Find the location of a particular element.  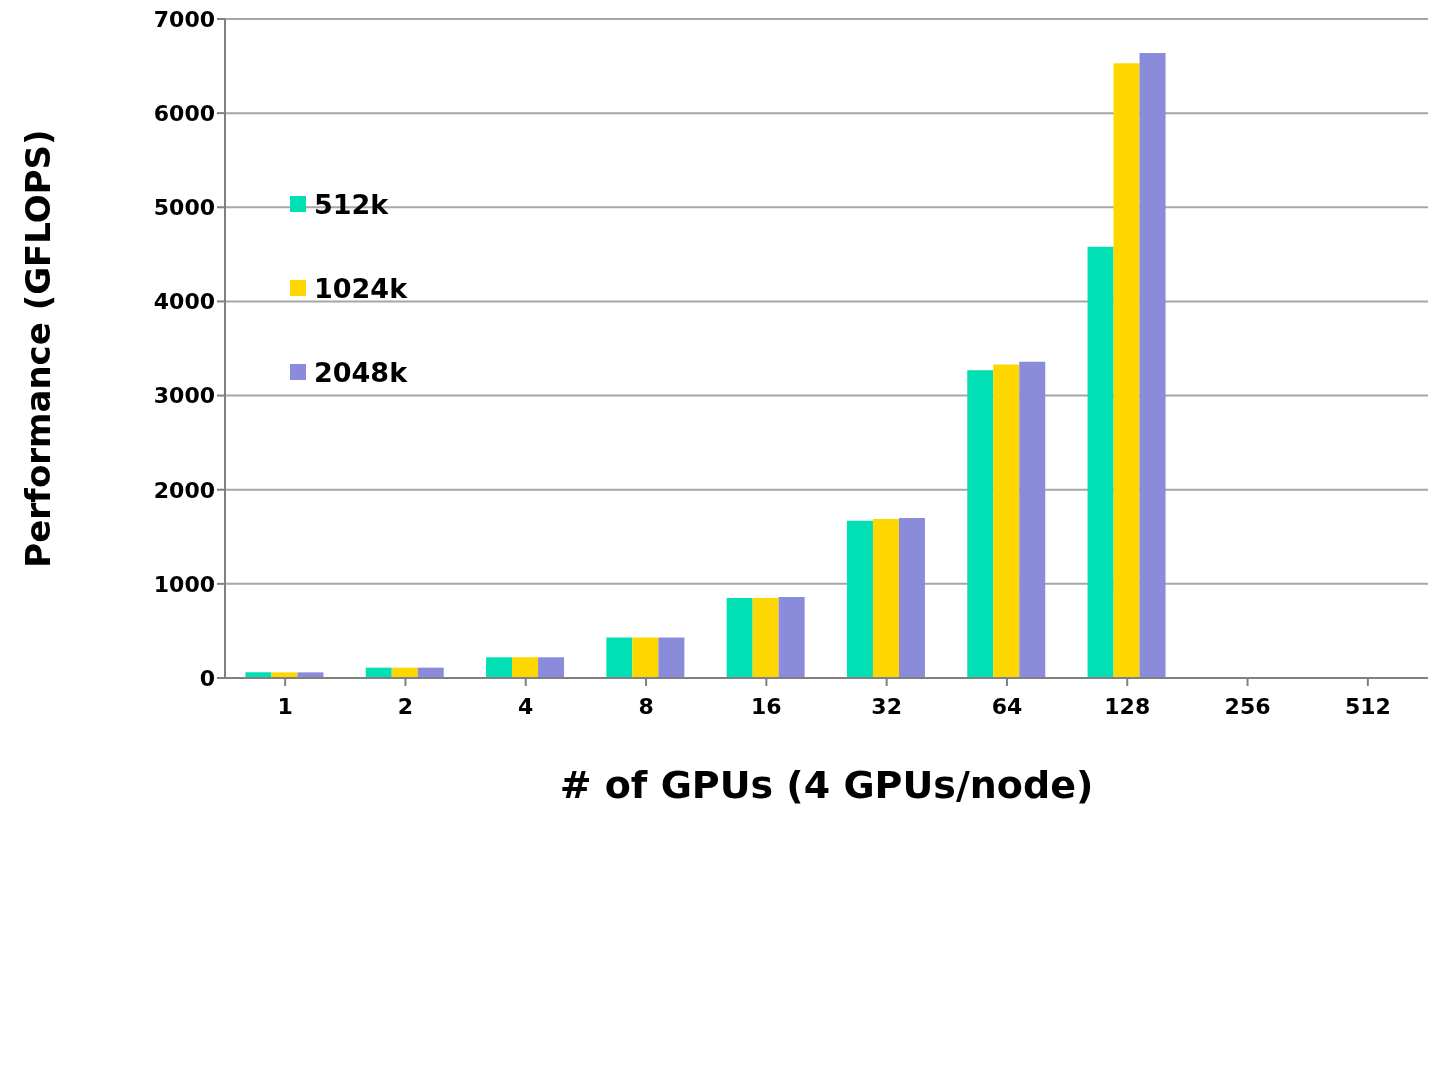

x-tick-label: 4 is located at coordinates (526, 706).